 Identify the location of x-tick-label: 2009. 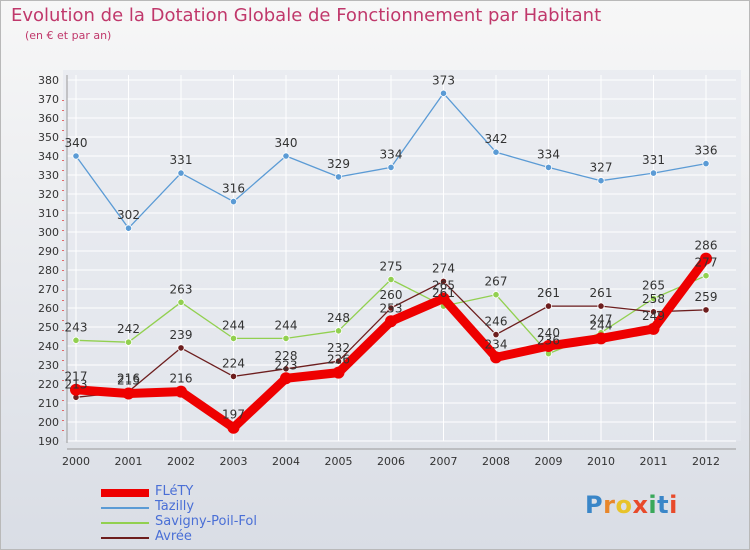
(549, 461).